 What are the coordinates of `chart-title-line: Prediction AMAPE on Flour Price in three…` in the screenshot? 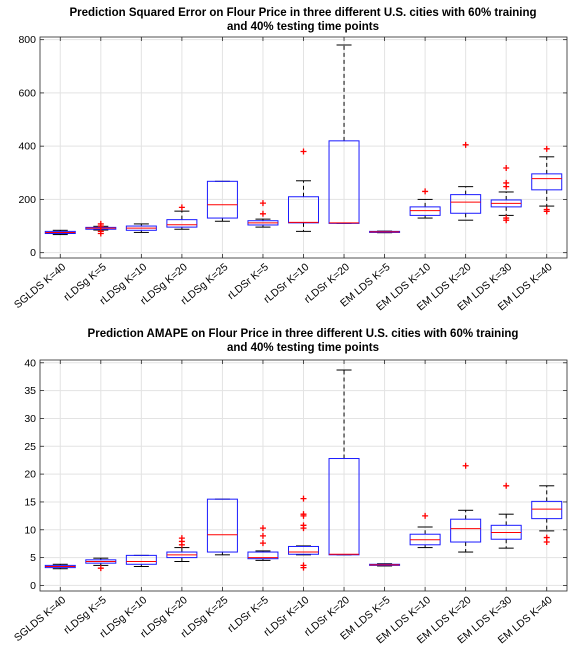 It's located at (303, 334).